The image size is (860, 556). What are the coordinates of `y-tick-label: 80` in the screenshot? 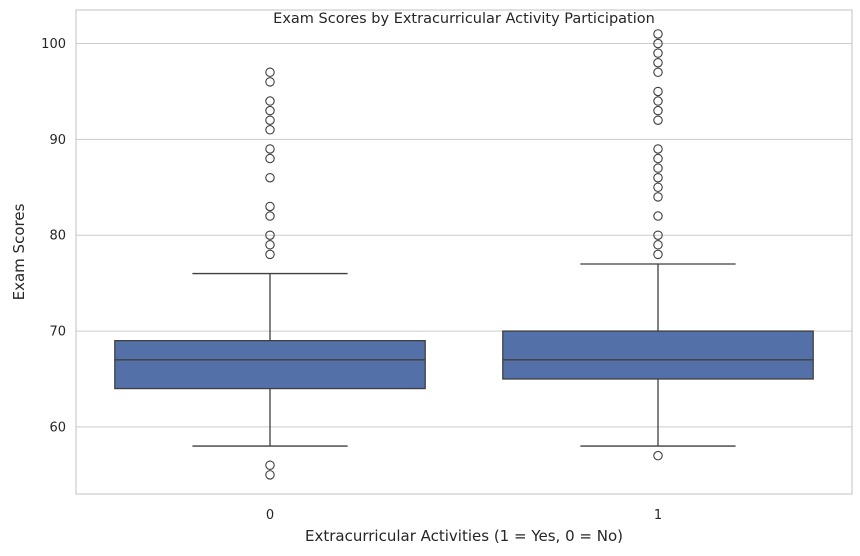 It's located at (57, 236).